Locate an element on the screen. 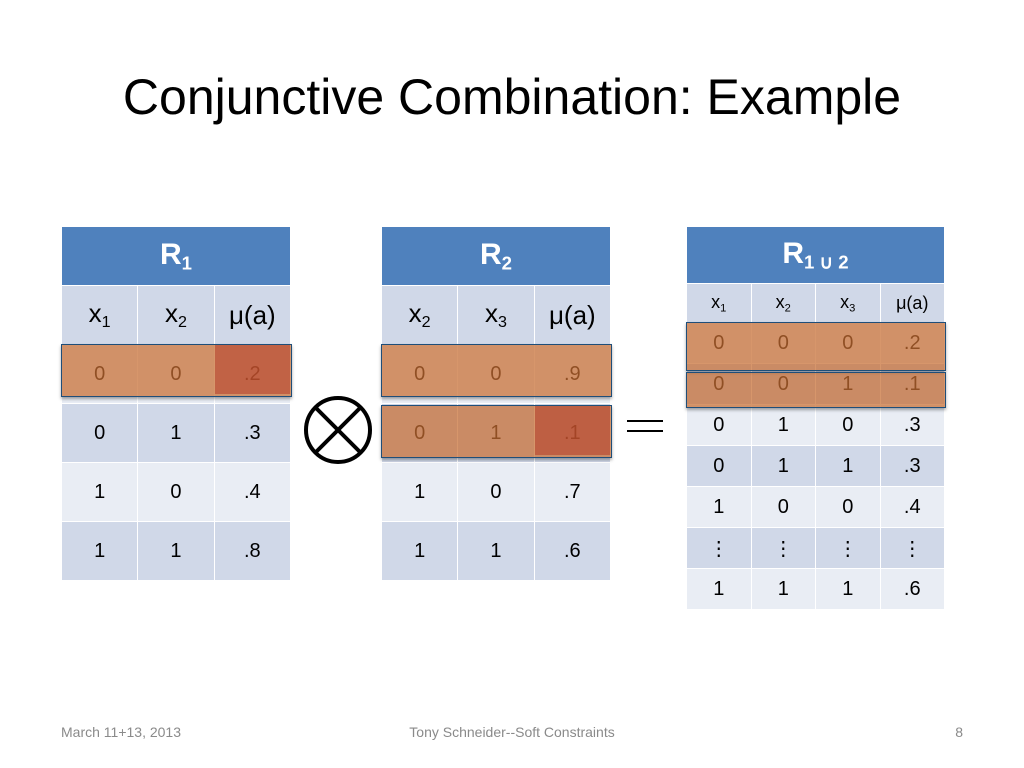 The image size is (1024, 768). table-row: 0 1 .3 is located at coordinates (176, 433).